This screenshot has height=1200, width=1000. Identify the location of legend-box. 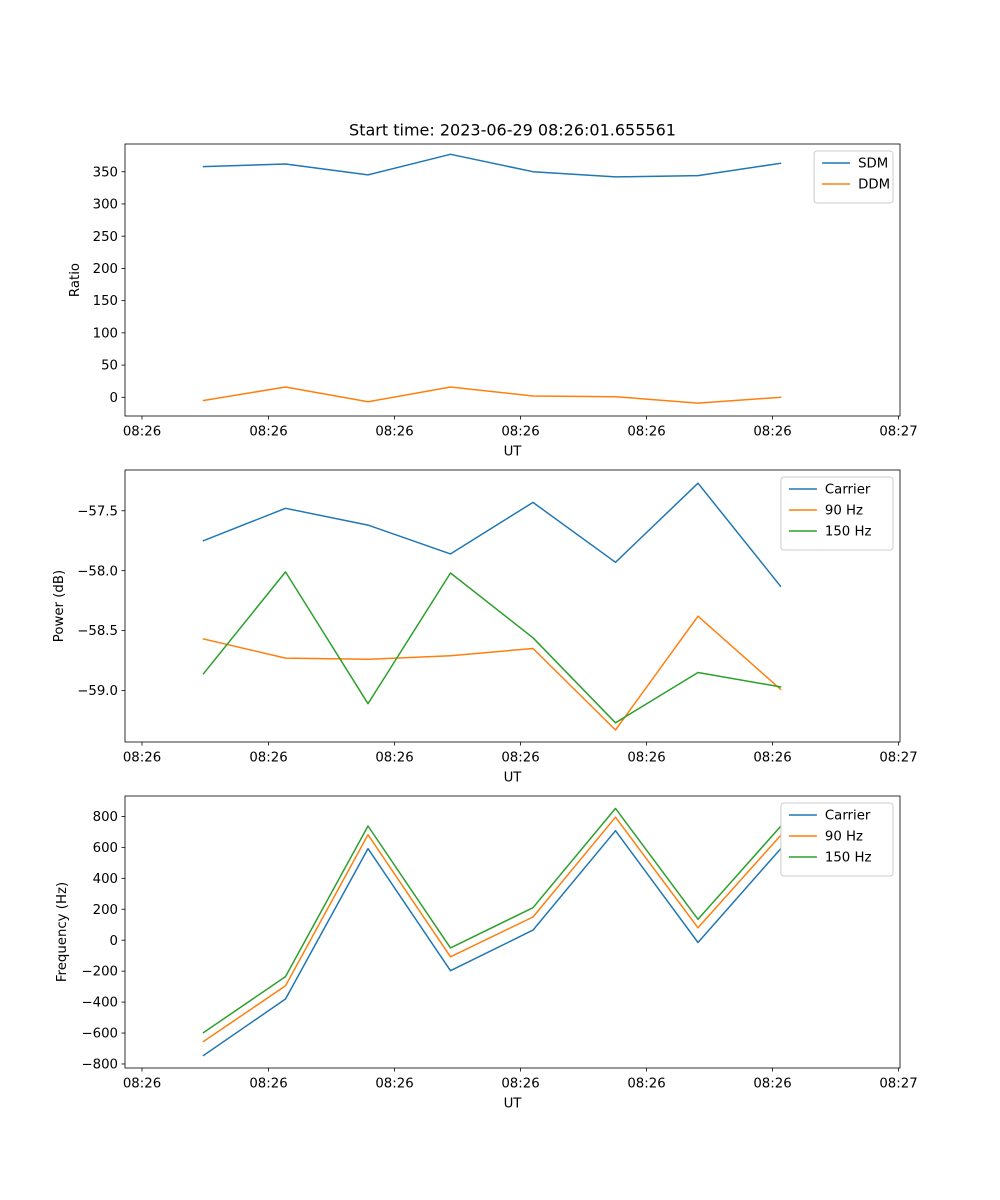
(853, 177).